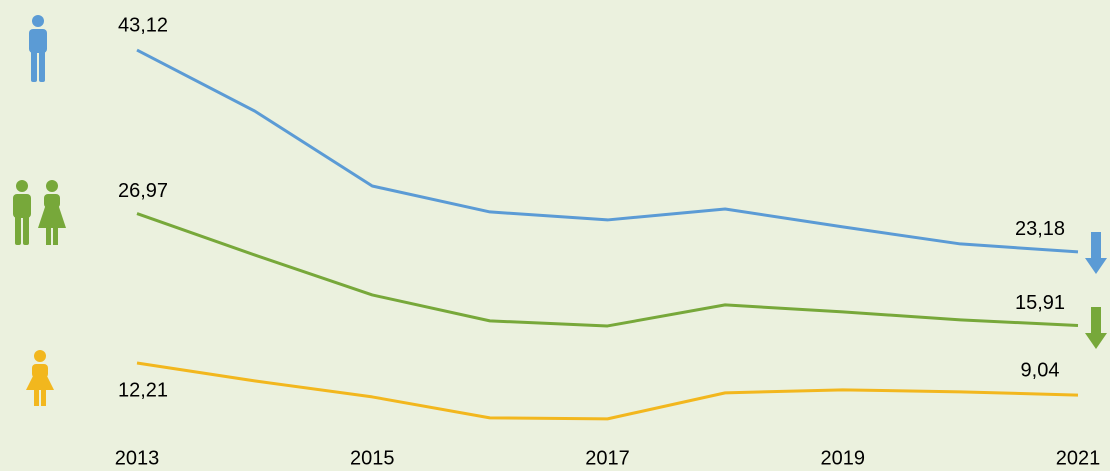 The width and height of the screenshot is (1110, 471). I want to click on woman-icon, so click(40, 378).